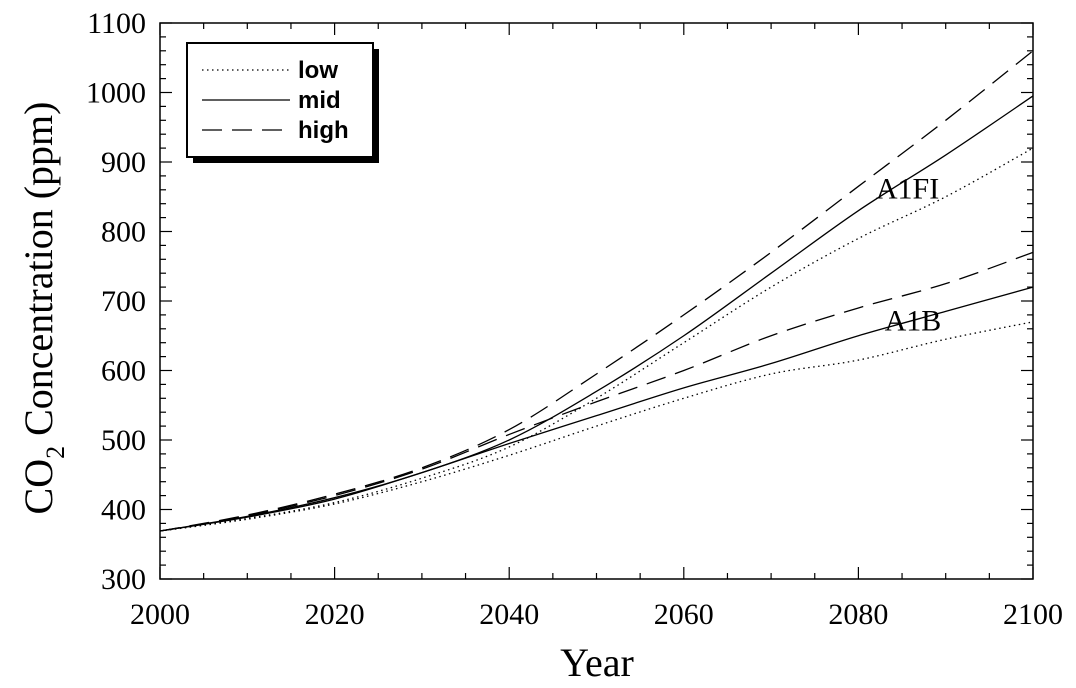 Image resolution: width=1076 pixels, height=688 pixels. Describe the element at coordinates (123, 162) in the screenshot. I see `y-tick-label: 900` at that location.